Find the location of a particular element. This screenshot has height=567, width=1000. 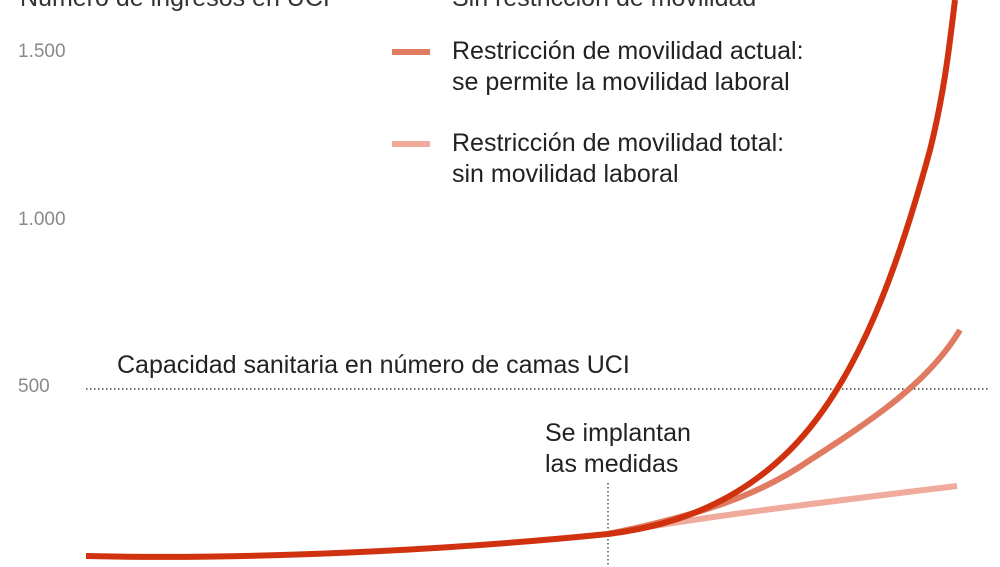

legend-swatch-total is located at coordinates (411, 144).